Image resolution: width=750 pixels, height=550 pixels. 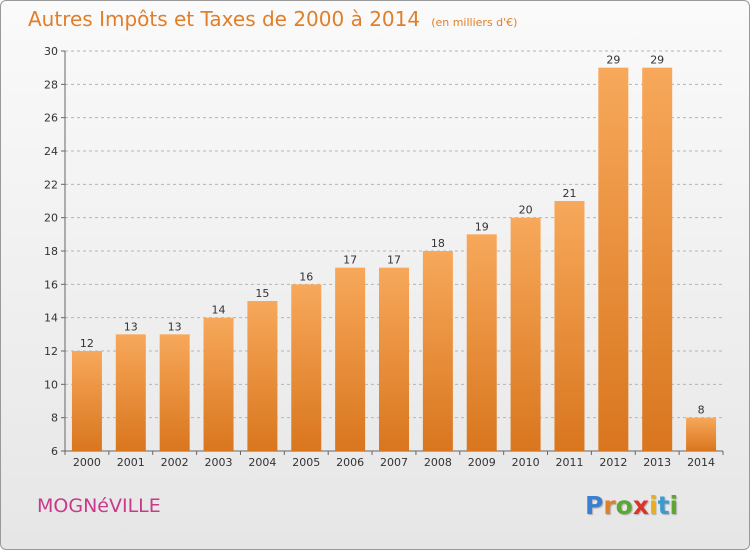 What do you see at coordinates (51, 218) in the screenshot?
I see `y-tick-label: 20` at bounding box center [51, 218].